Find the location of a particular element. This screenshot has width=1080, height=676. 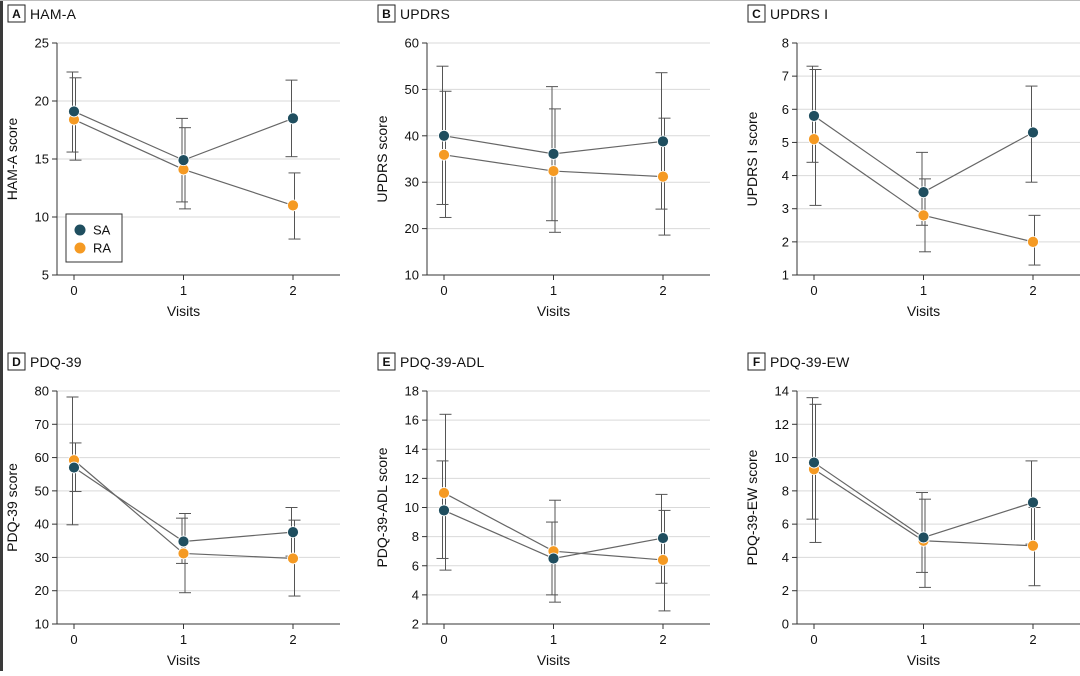

y-axis-title: PDQ-39-ADL score is located at coordinates (382, 507).